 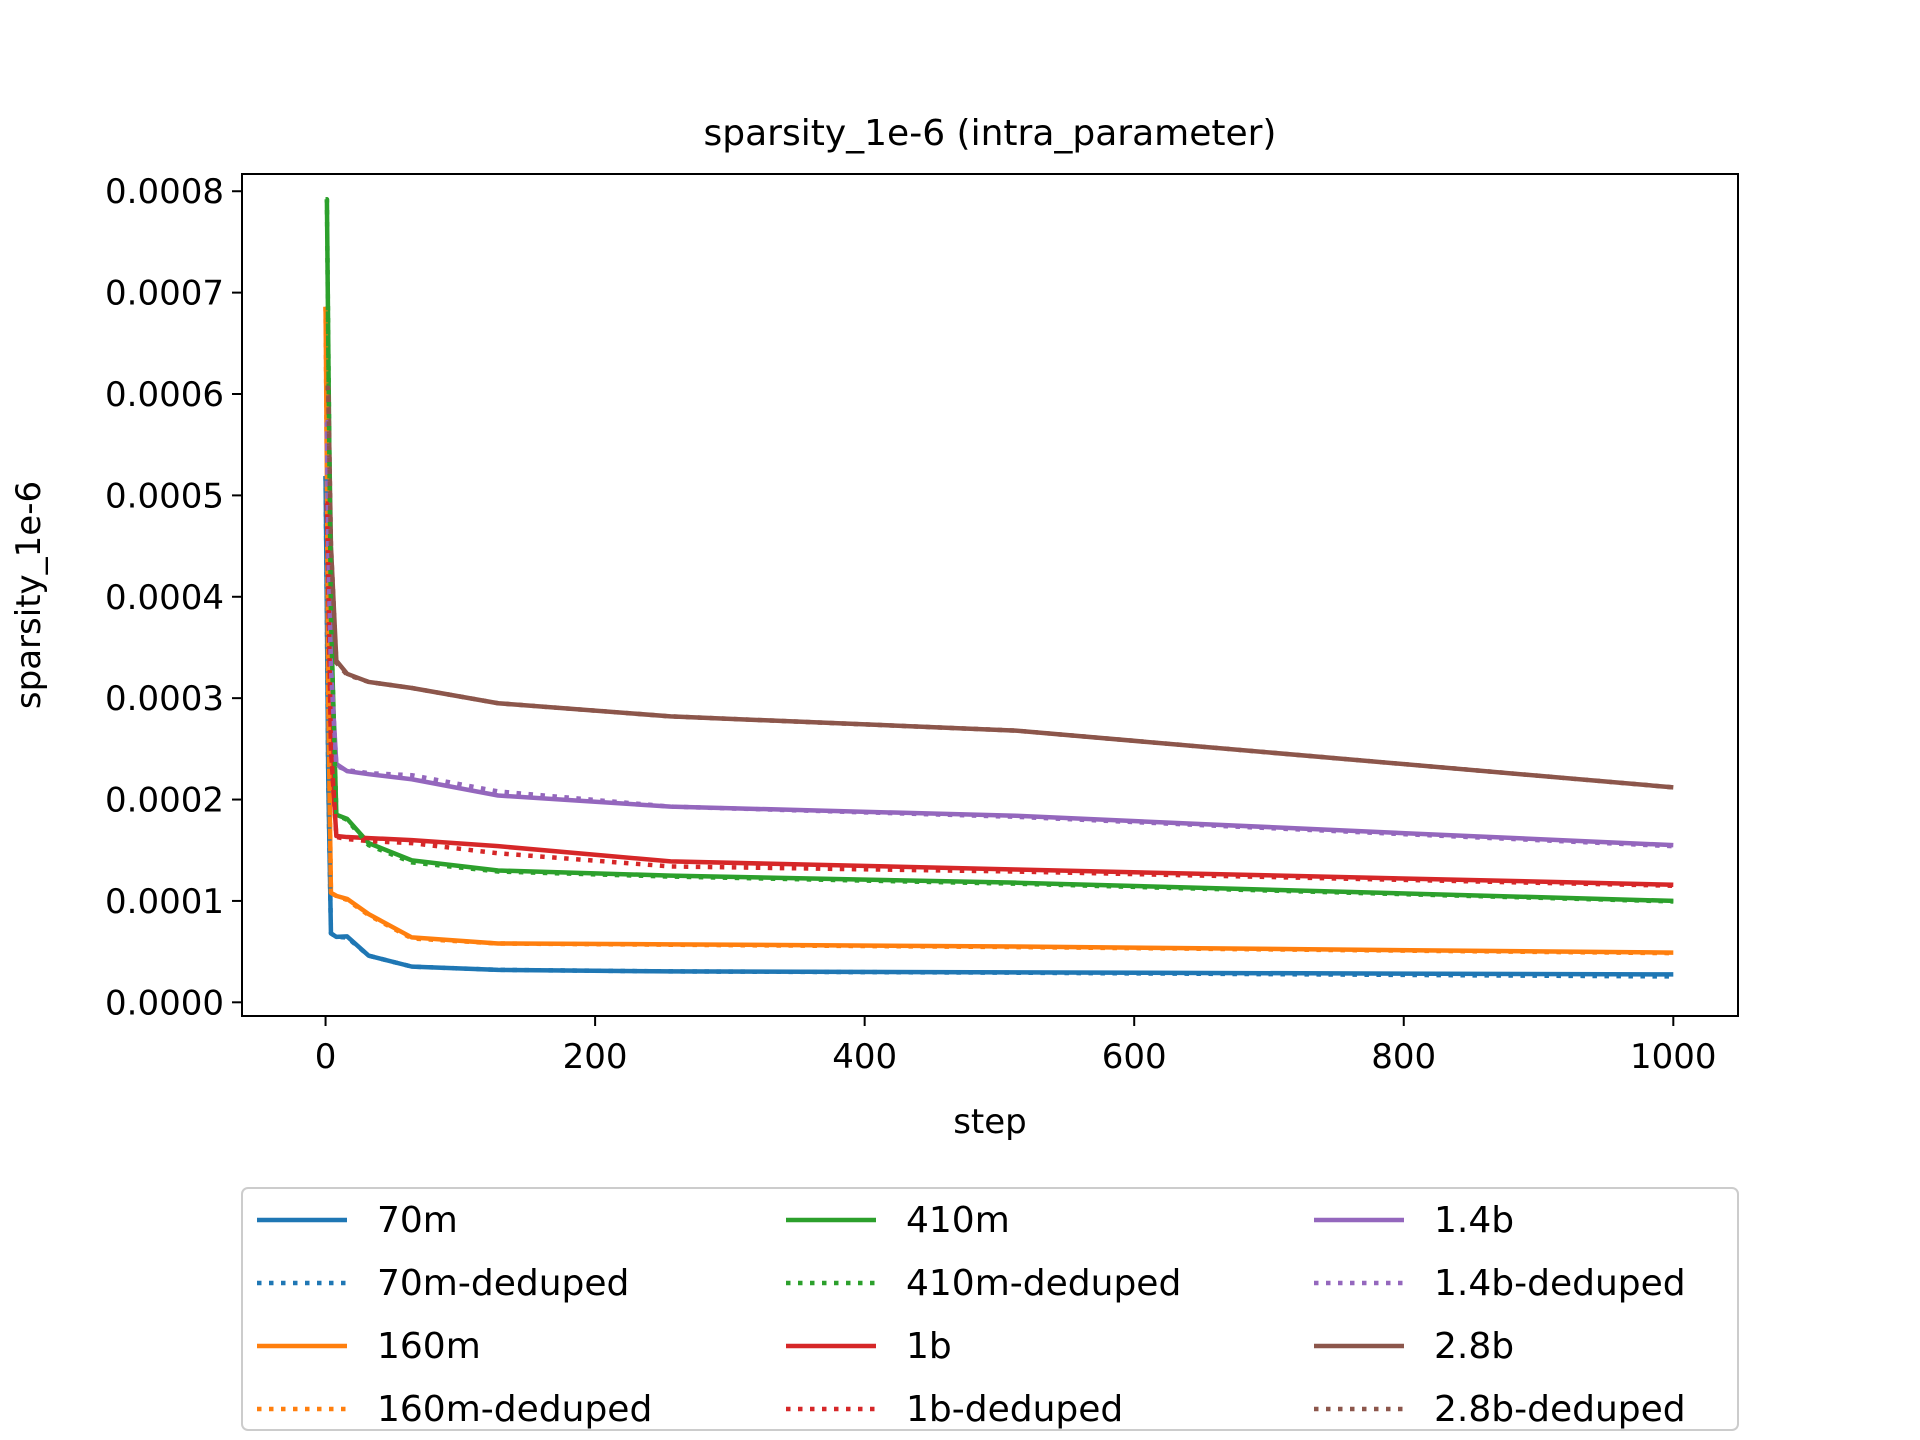 What do you see at coordinates (417, 1220) in the screenshot?
I see `legend-label: 70m` at bounding box center [417, 1220].